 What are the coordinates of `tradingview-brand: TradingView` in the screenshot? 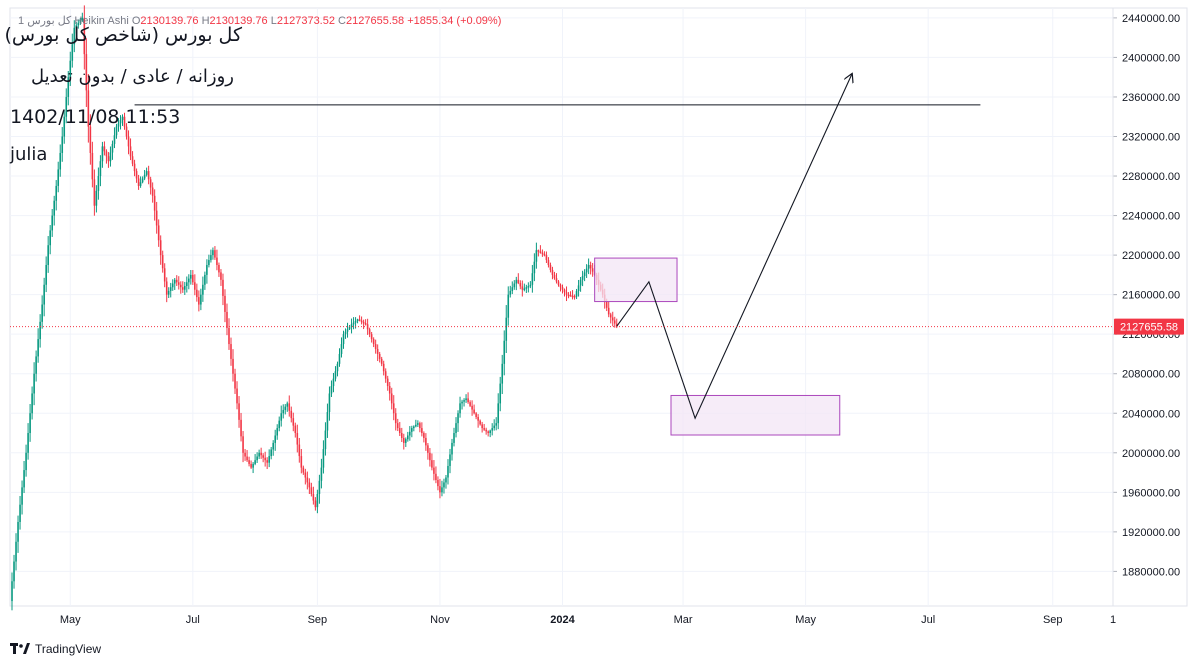 It's located at (68, 649).